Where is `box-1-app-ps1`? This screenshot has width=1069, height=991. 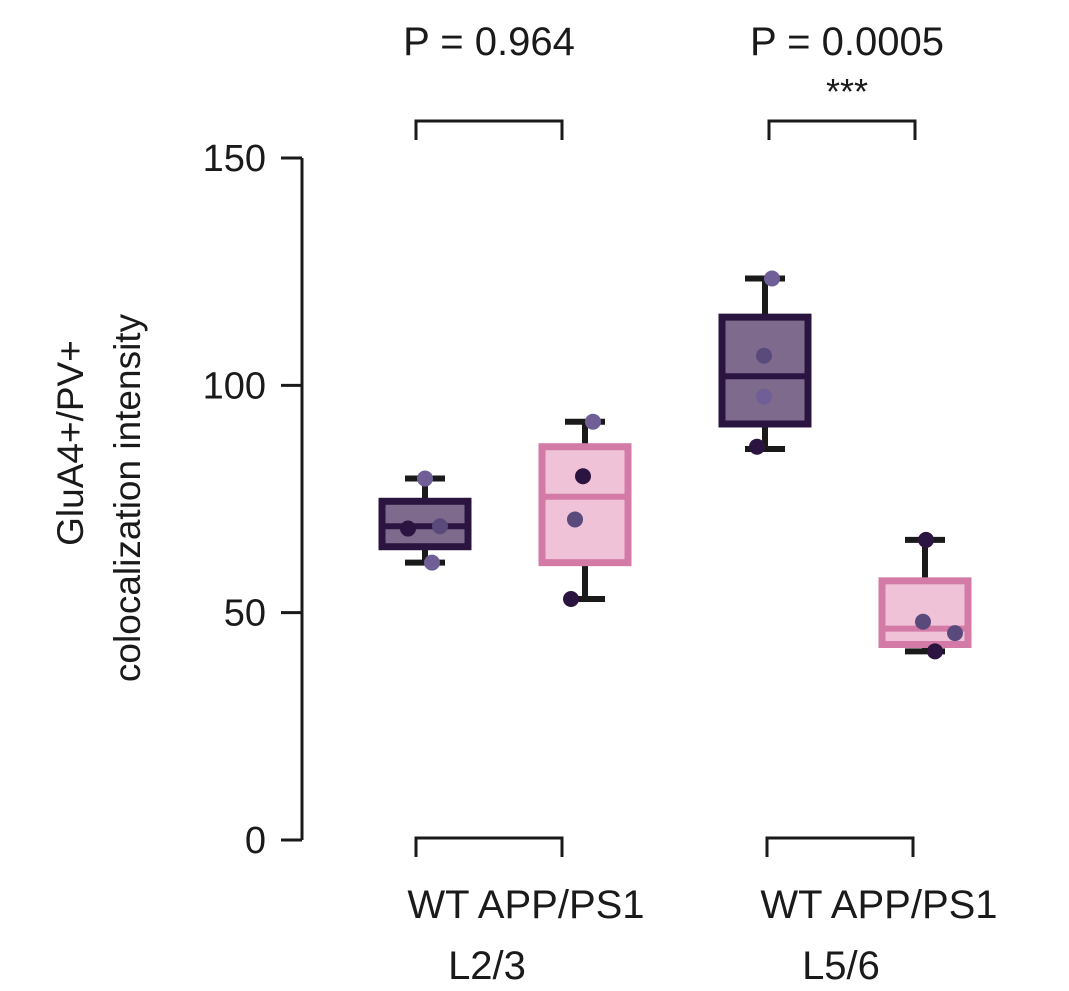
box-1-app-ps1 is located at coordinates (585, 510).